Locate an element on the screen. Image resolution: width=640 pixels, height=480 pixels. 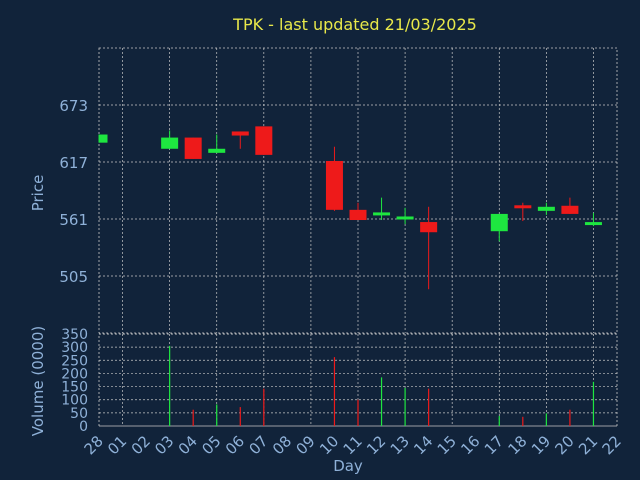
day-tick-label: 14 is located at coordinates (423, 445).